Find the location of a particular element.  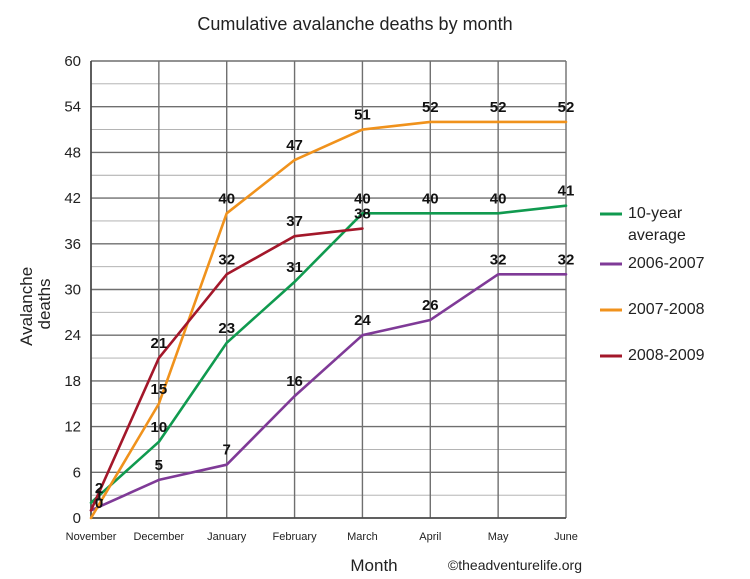

x-tick-label: January is located at coordinates (227, 537).